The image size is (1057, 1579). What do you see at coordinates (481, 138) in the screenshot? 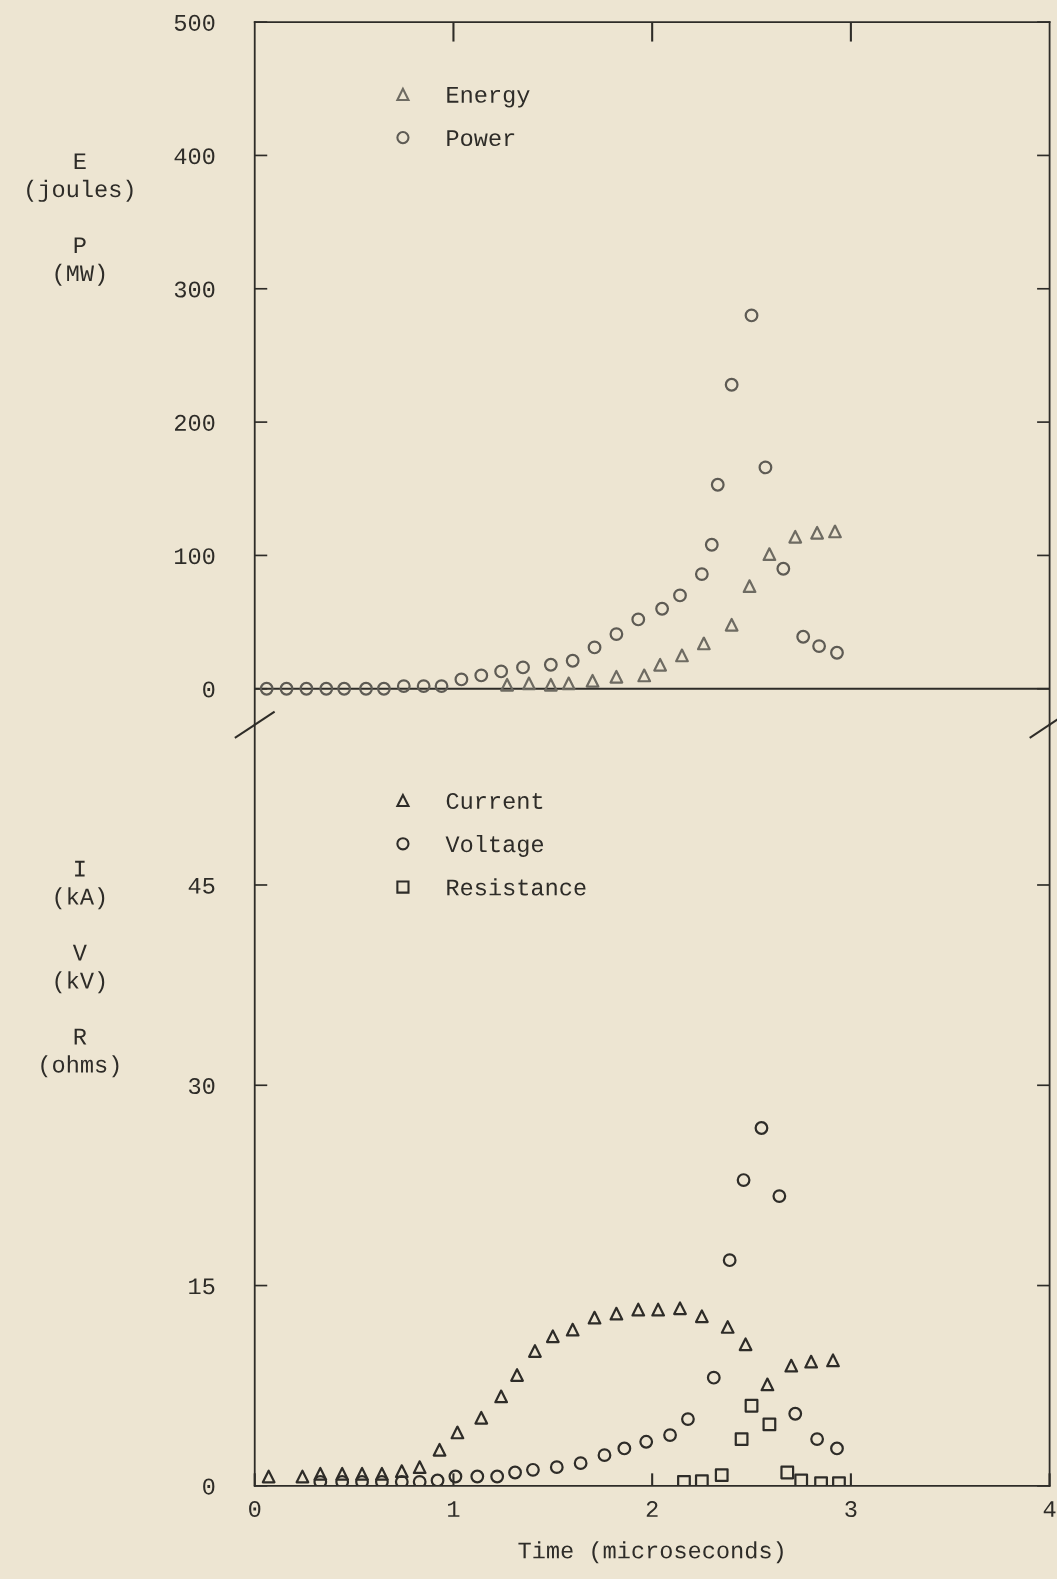
I see `legend-label: Power` at bounding box center [481, 138].